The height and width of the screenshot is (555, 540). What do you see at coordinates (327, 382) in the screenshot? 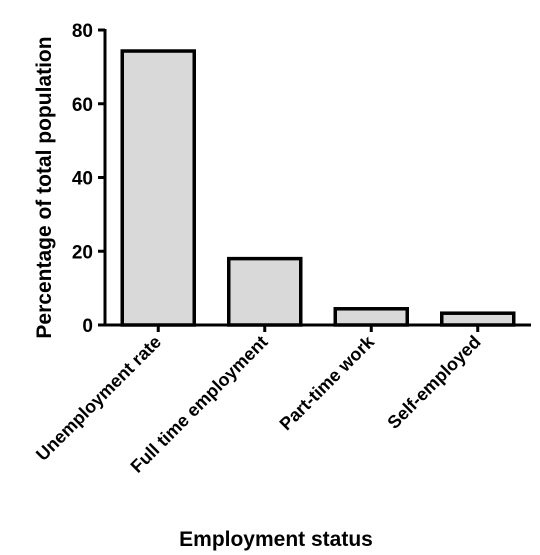
I see `x-tick-label: Part-time work` at bounding box center [327, 382].